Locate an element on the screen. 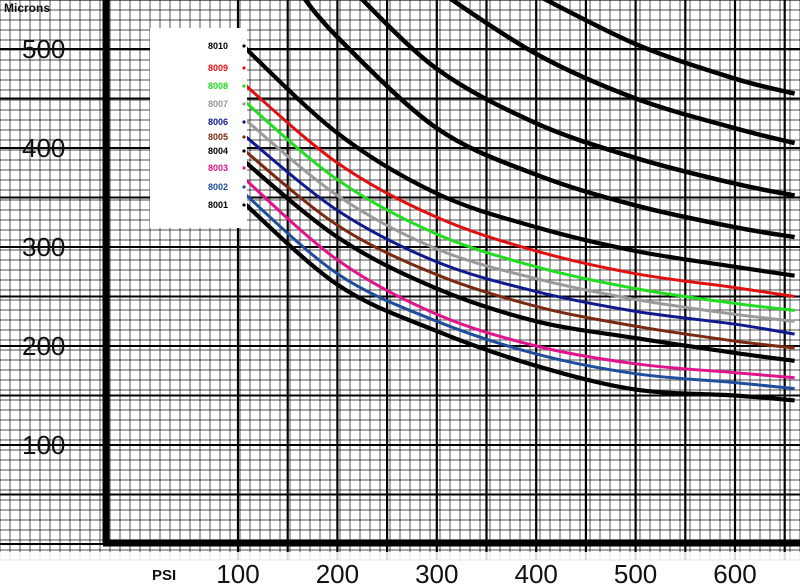 This screenshot has width=800, height=587. y-tick-label: 400 is located at coordinates (43, 148).